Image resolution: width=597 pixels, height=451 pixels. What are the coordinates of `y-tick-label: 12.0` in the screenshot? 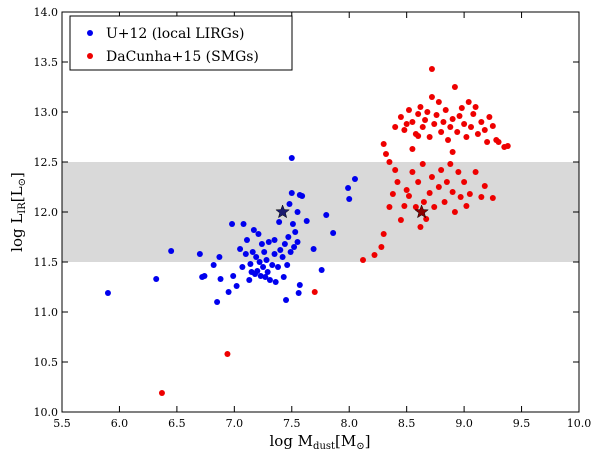 It's located at (46, 212).